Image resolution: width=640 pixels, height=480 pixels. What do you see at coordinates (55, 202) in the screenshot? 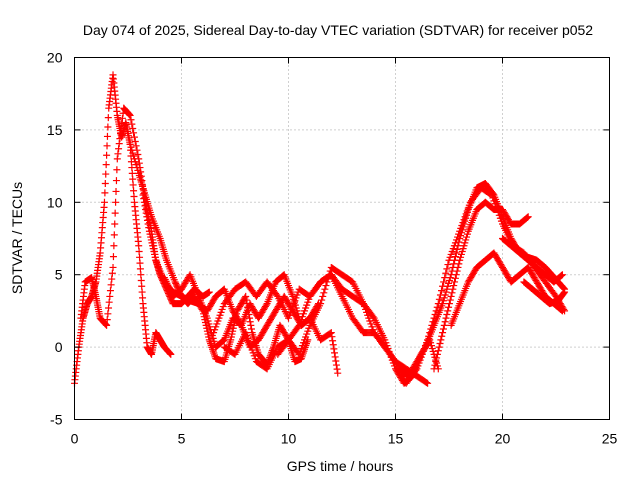
I see `y-tick-label: 10` at bounding box center [55, 202].